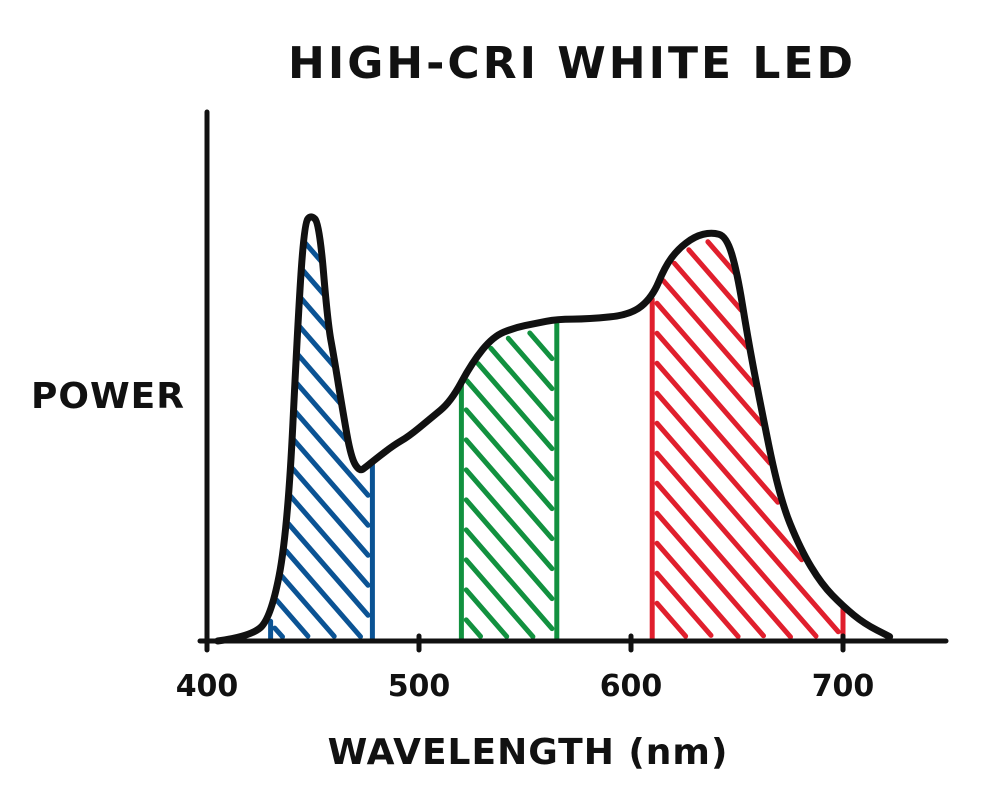  Describe the element at coordinates (572, 63) in the screenshot. I see `chart-title: HIGH-CRI WHITE LED` at that location.